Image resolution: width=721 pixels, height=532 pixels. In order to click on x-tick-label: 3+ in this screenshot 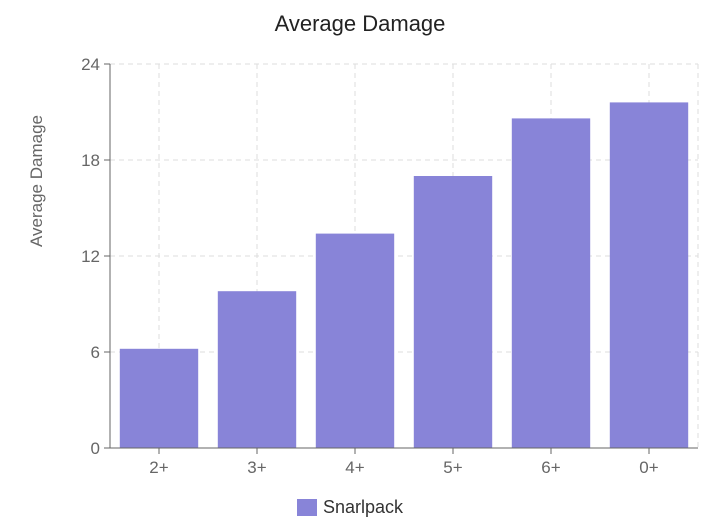, I will do `click(256, 467)`.